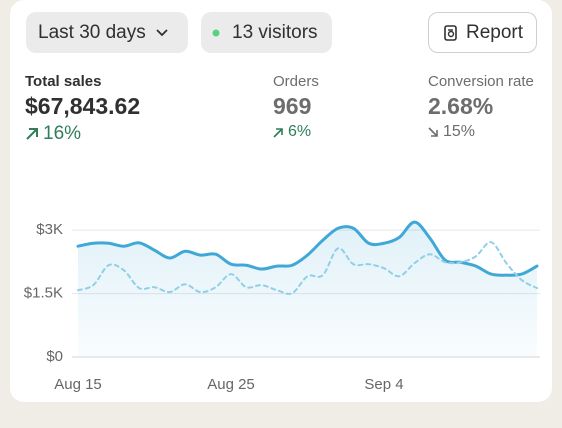  I want to click on report-button: Report, so click(482, 32).